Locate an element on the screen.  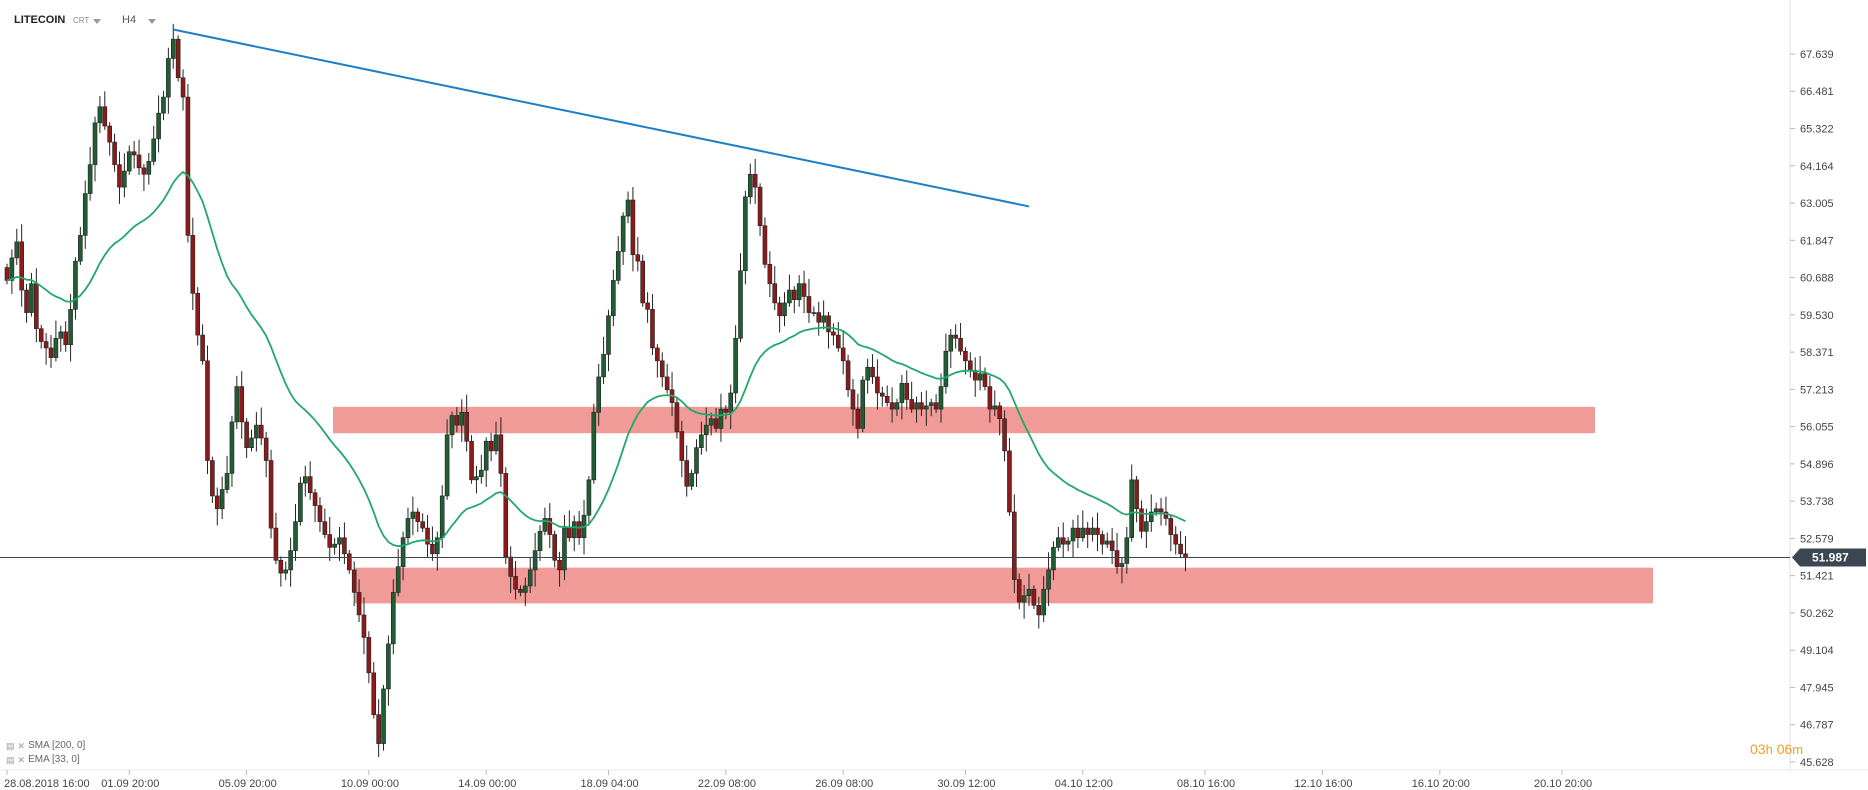
chevron-down-icon is located at coordinates (97, 21).